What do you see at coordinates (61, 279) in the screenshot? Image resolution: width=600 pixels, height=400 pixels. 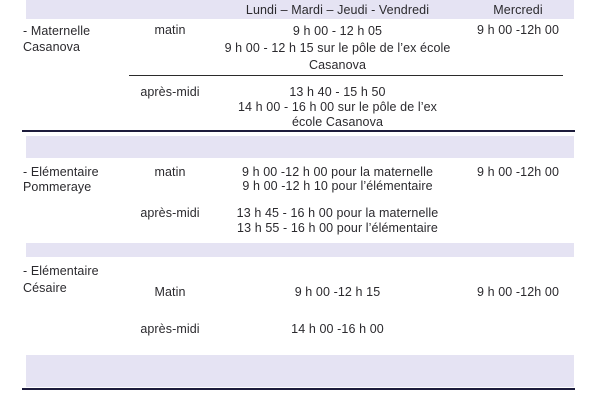 I see `school-name-cesaire: - Elémentaire Césaire` at bounding box center [61, 279].